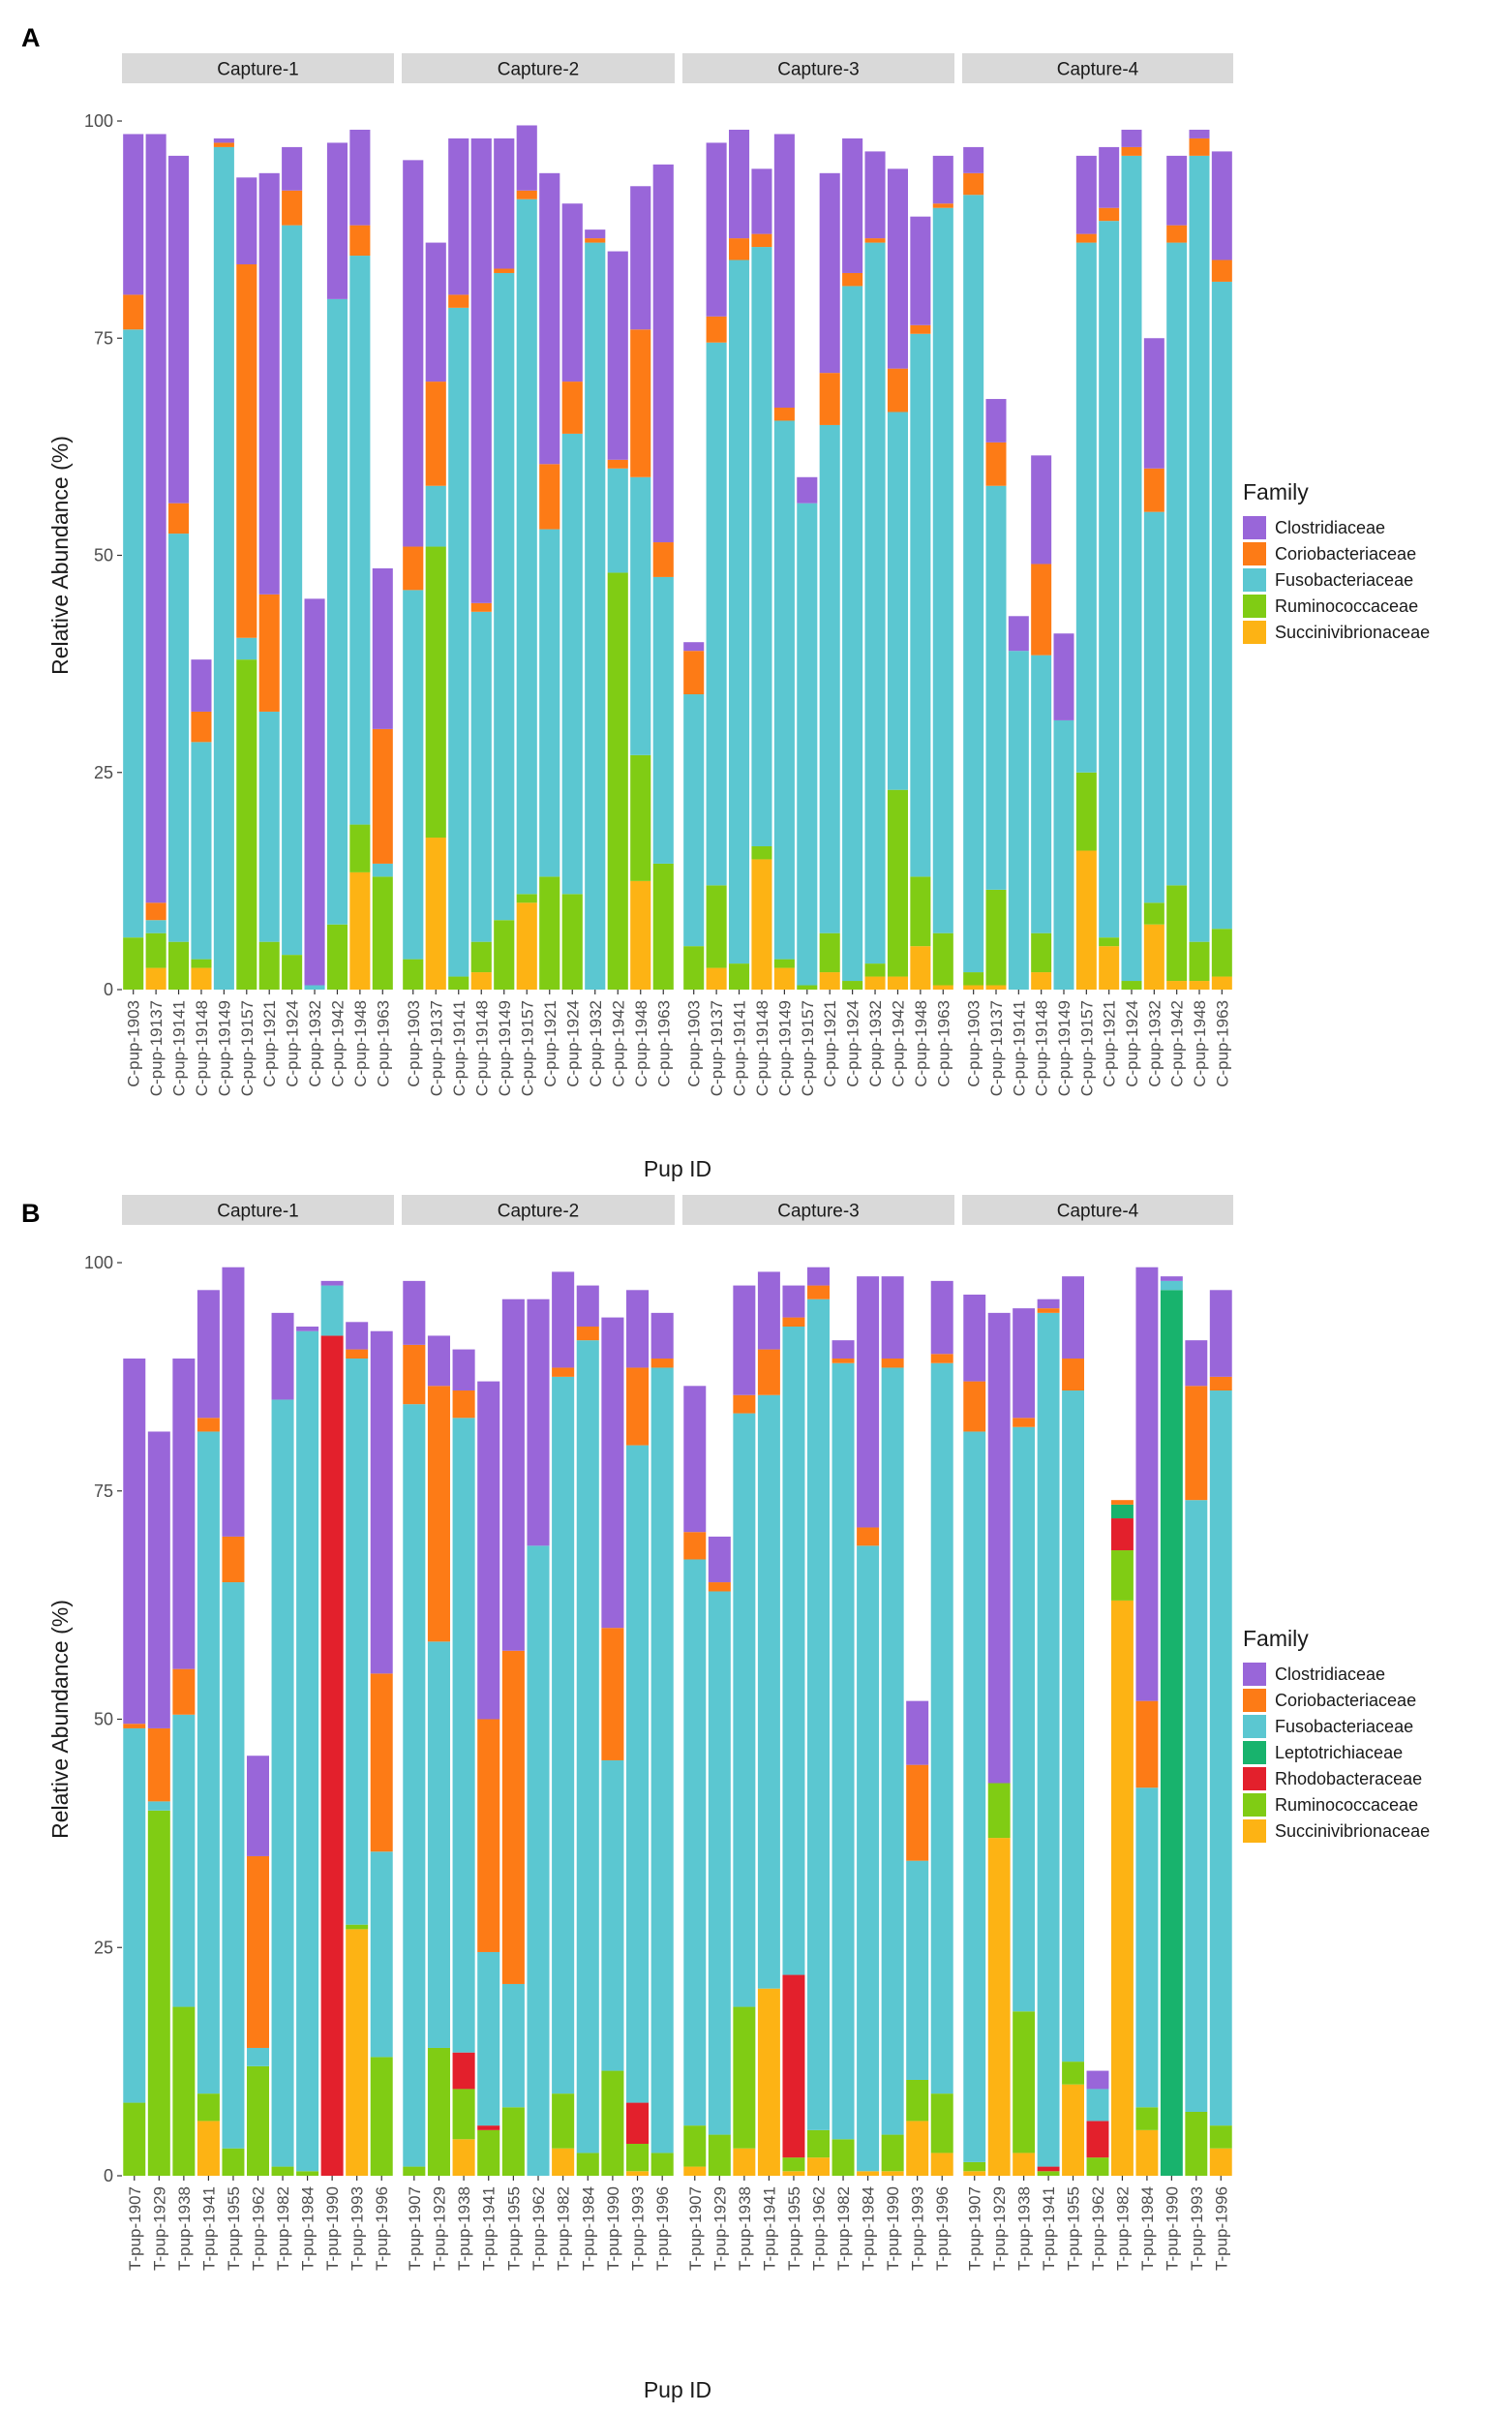 The image size is (1512, 2413). Describe the element at coordinates (98, 121) in the screenshot. I see `y-tick-label: 100` at that location.